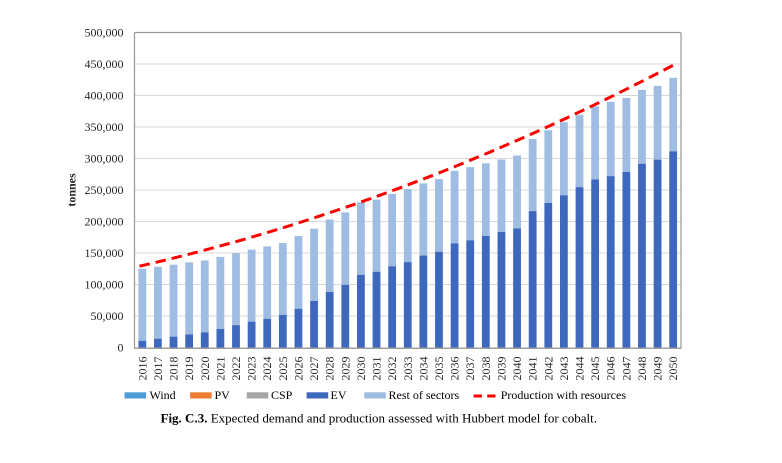  What do you see at coordinates (580, 369) in the screenshot?
I see `svg-text: 2044` at bounding box center [580, 369].